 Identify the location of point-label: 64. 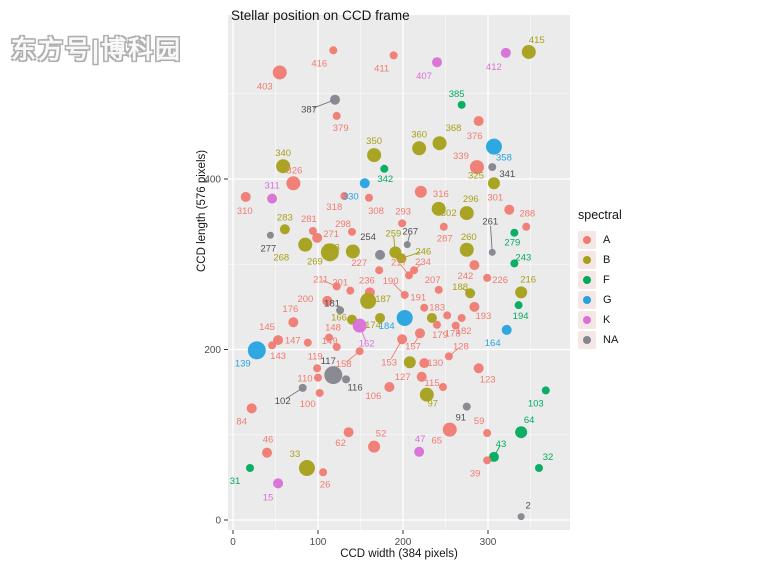
(529, 420).